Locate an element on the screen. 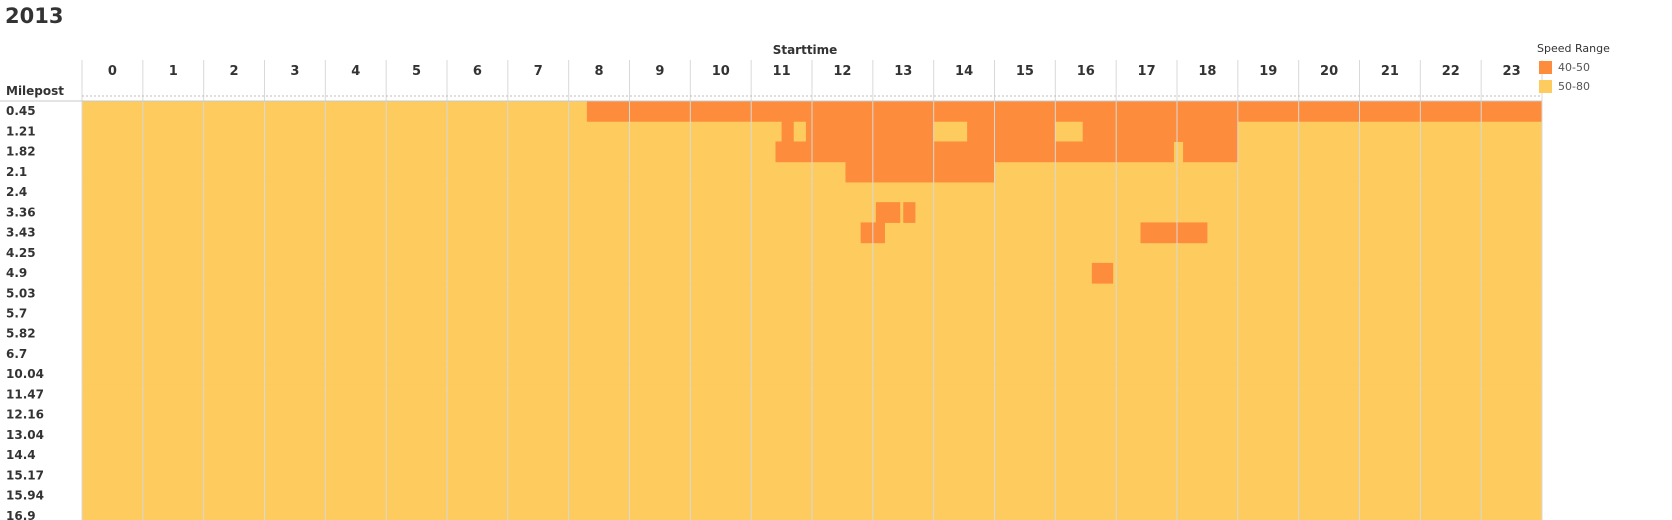 The image size is (1672, 520). heatmap-cell-2.4-15 is located at coordinates (1025, 192).